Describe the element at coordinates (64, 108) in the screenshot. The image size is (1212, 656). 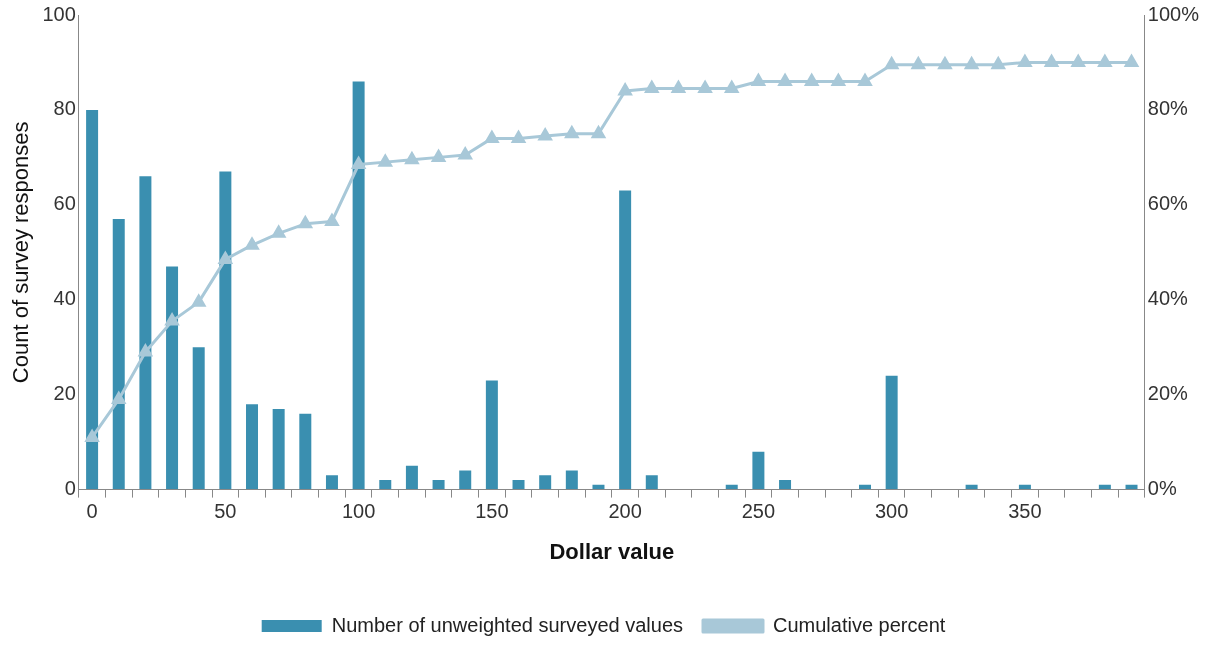
I see `y-tick-label: 80` at that location.